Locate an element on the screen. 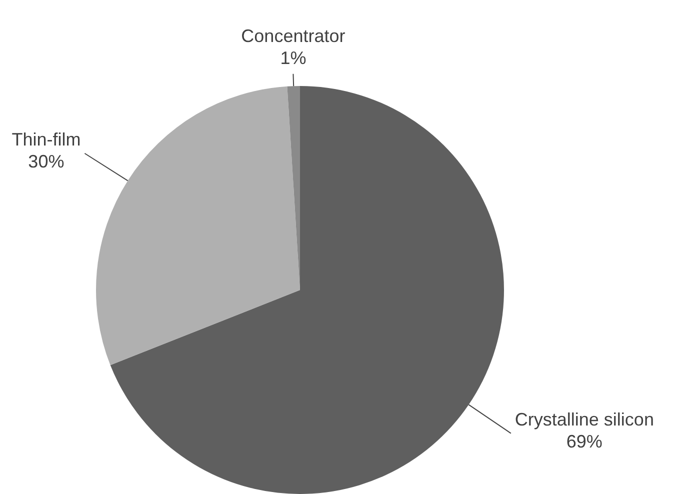 This screenshot has width=689, height=494. slice-label: Concentrator is located at coordinates (293, 36).